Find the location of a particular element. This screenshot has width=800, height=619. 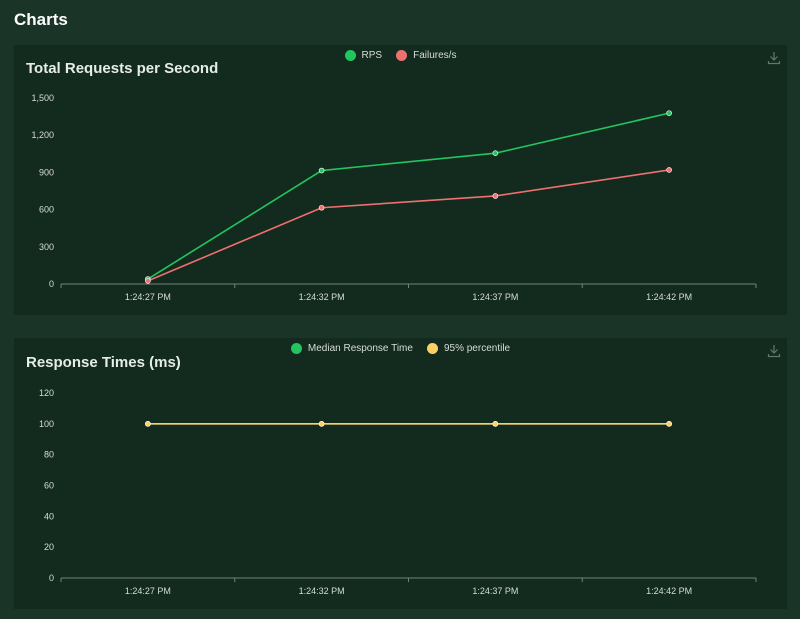

response-times-x-tick-label: 1:24:42 PM is located at coordinates (669, 591).